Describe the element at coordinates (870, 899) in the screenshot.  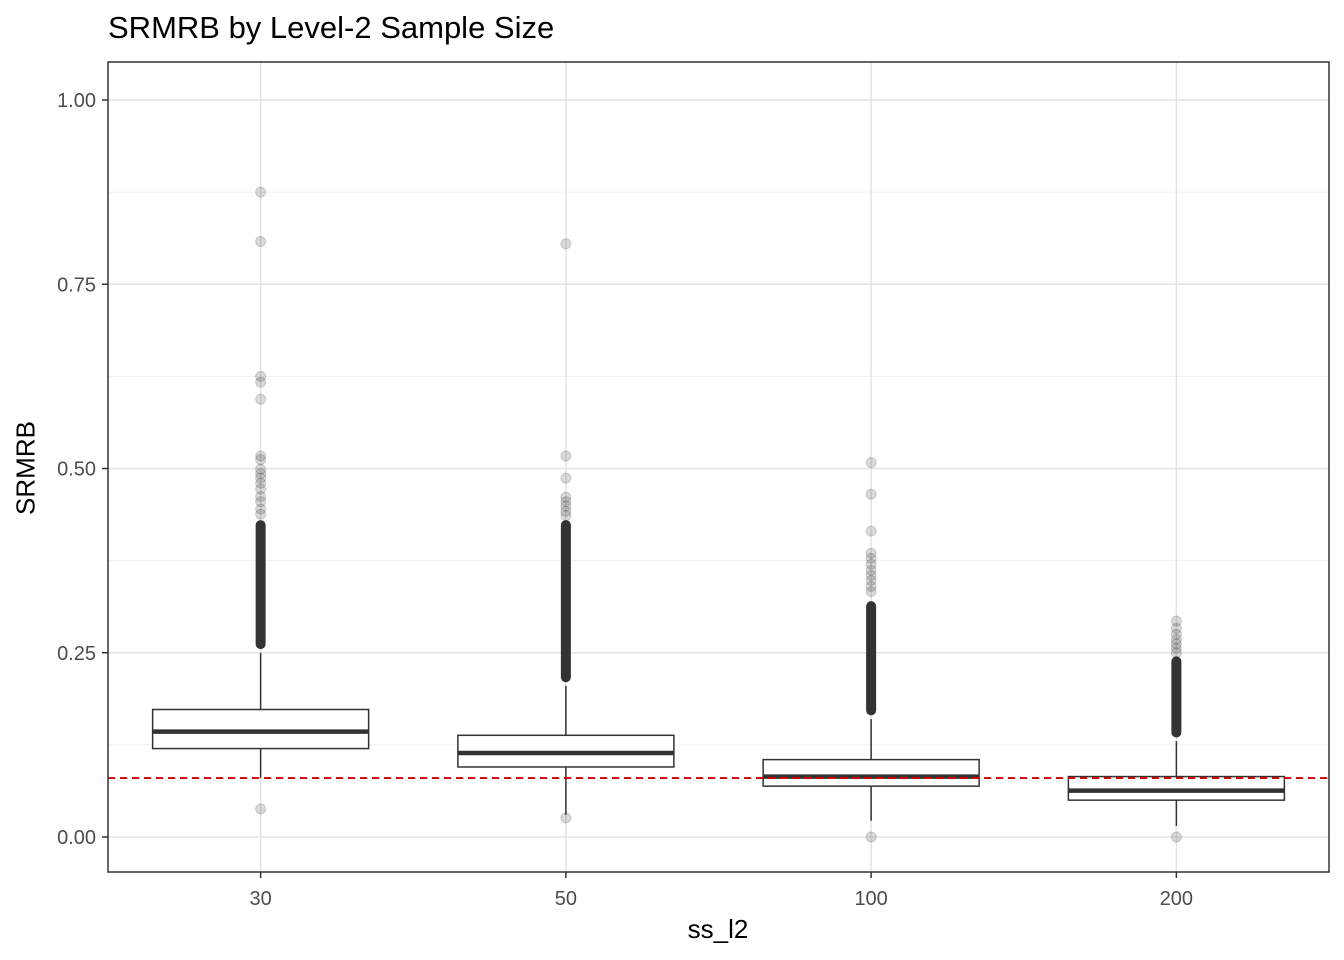
I see `x-tick-label: 100` at that location.